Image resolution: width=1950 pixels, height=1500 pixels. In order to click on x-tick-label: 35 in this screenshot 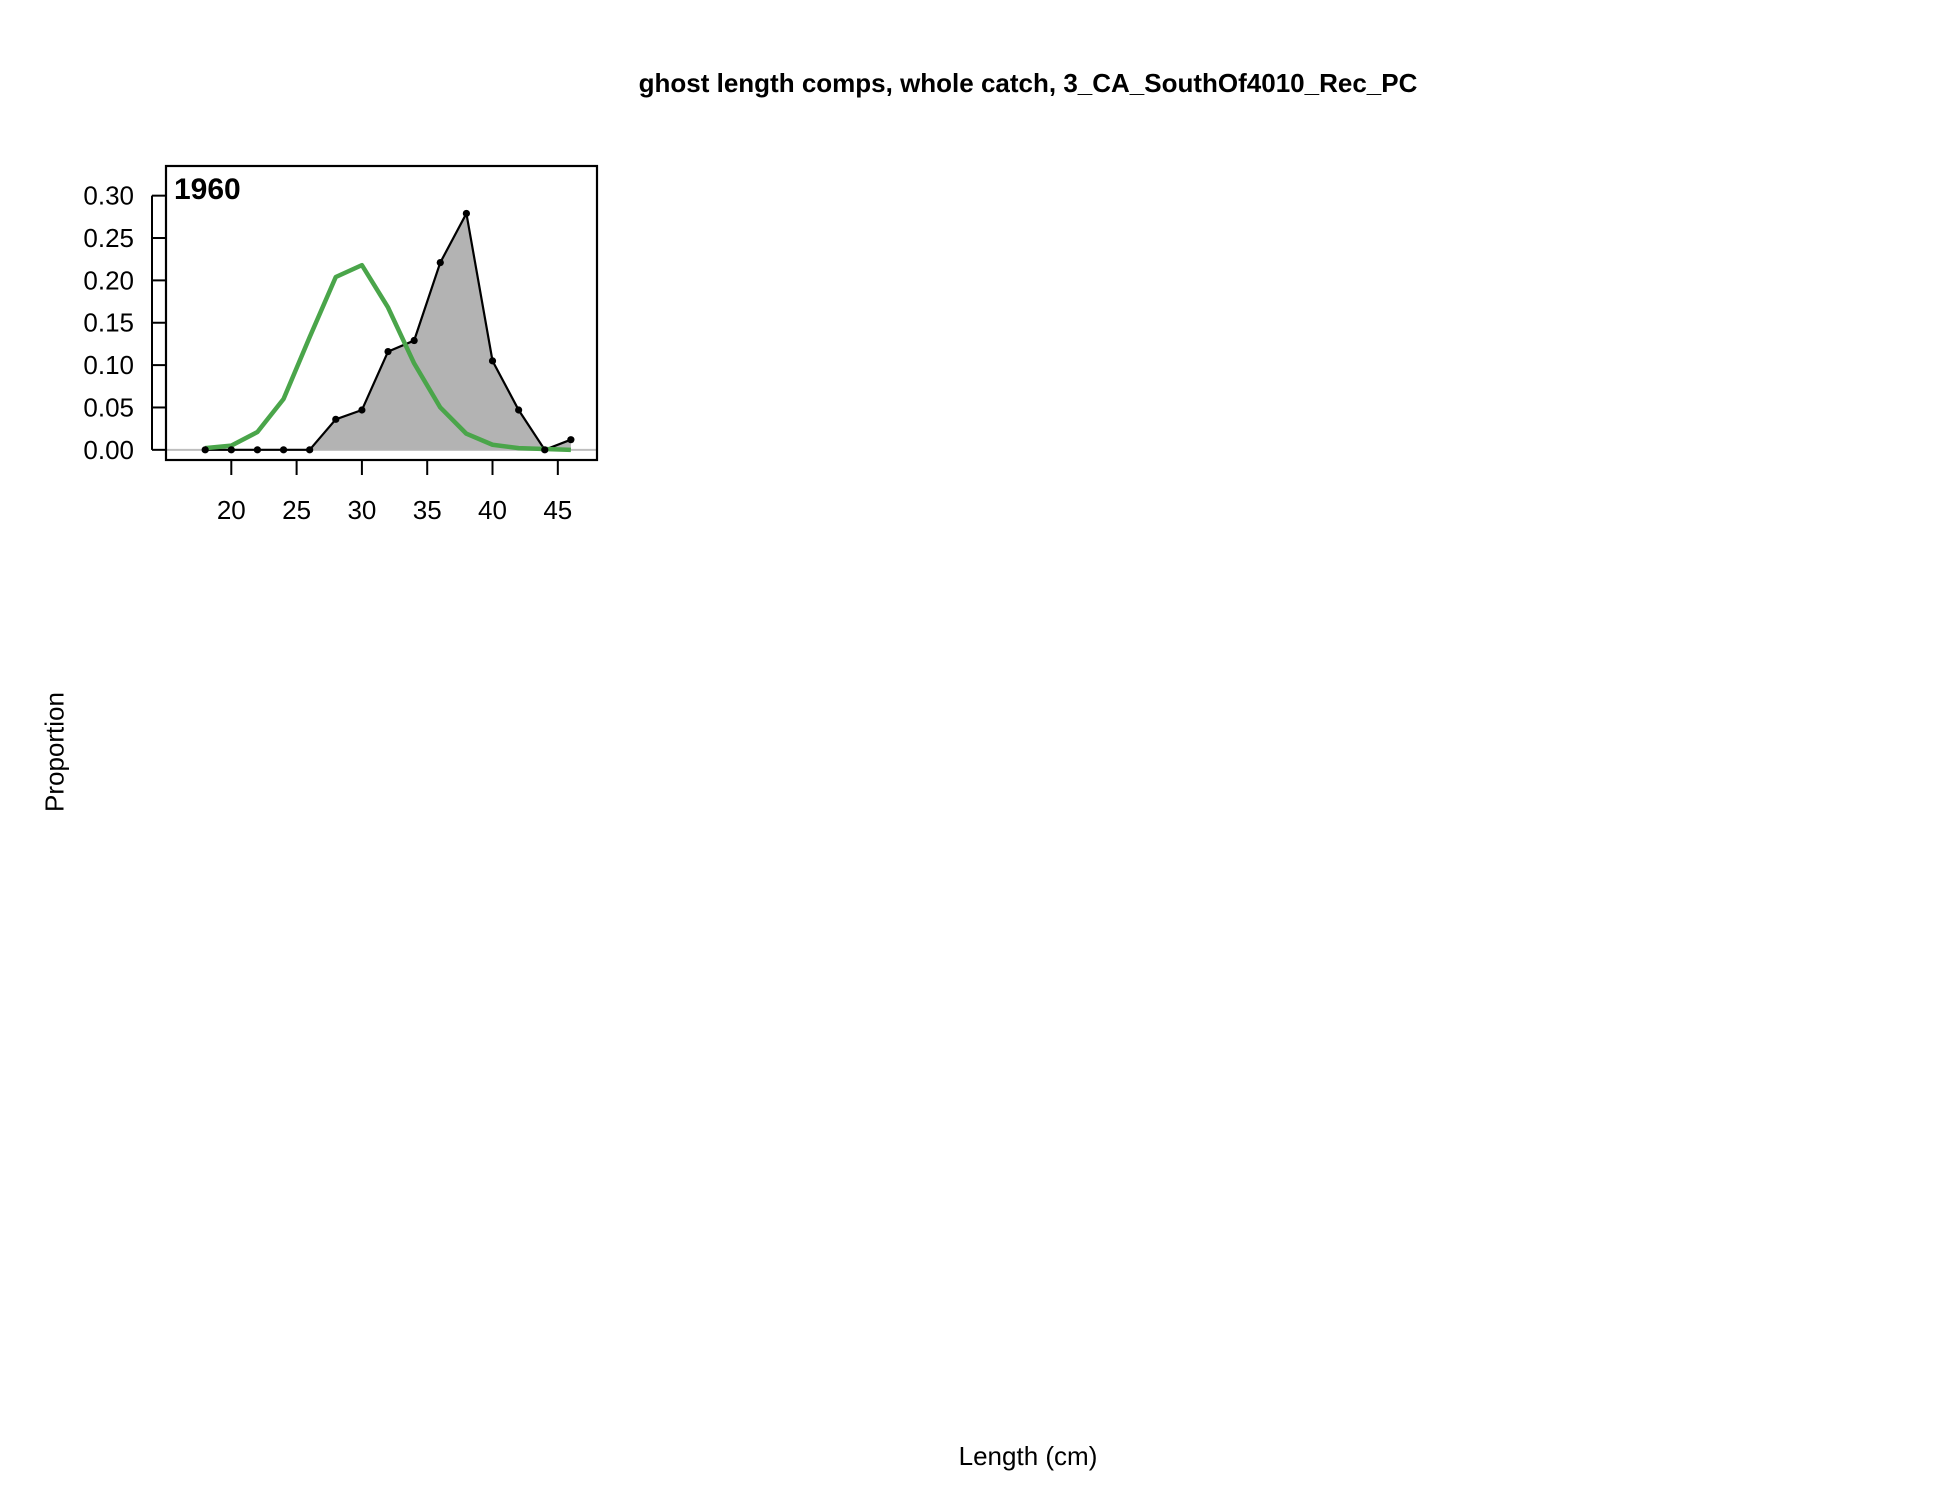, I will do `click(427, 510)`.